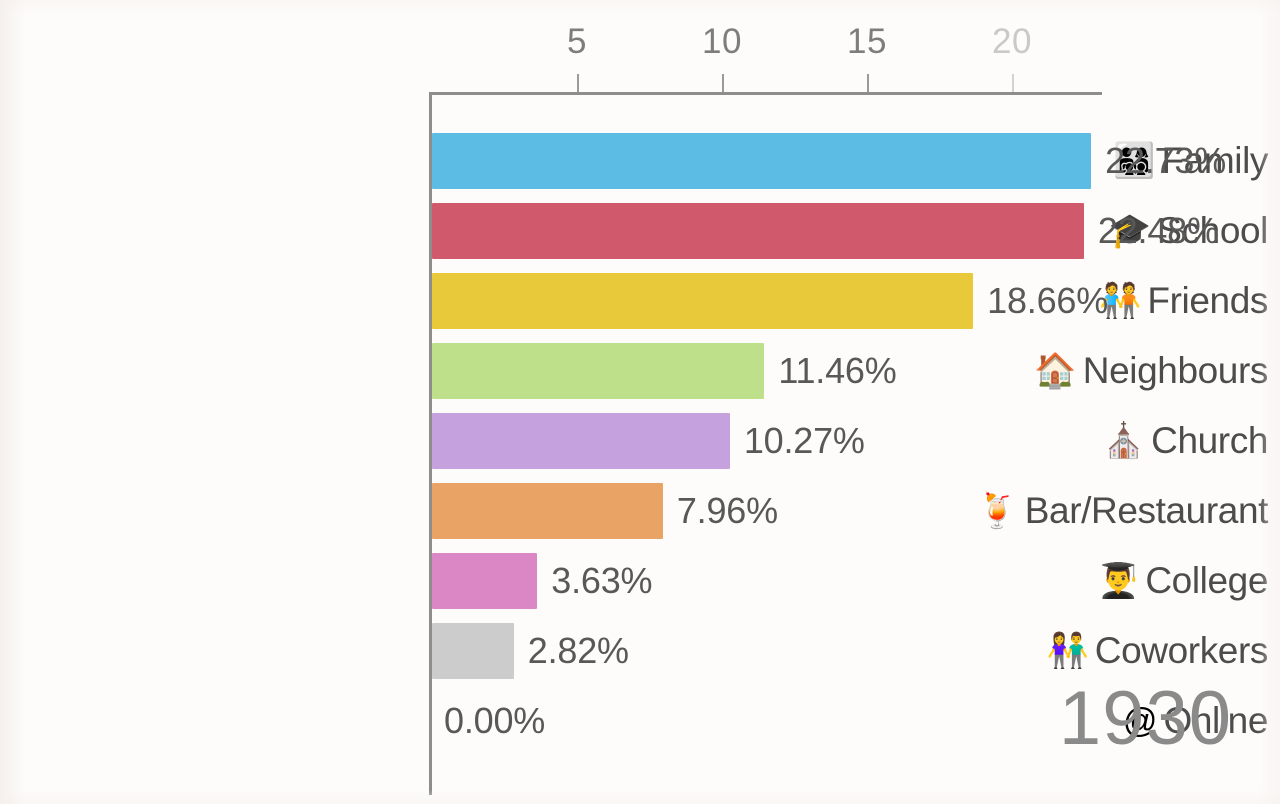 The image size is (1280, 804). Describe the element at coordinates (1048, 300) in the screenshot. I see `bar-value-label: 18.66%` at that location.